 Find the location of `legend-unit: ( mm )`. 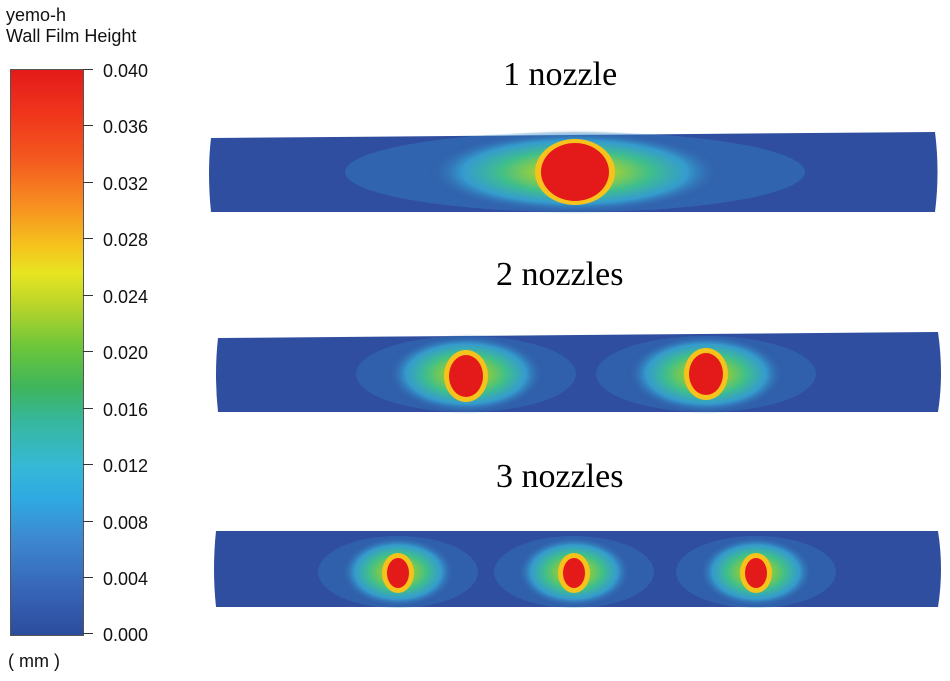

legend-unit: ( mm ) is located at coordinates (34, 661).